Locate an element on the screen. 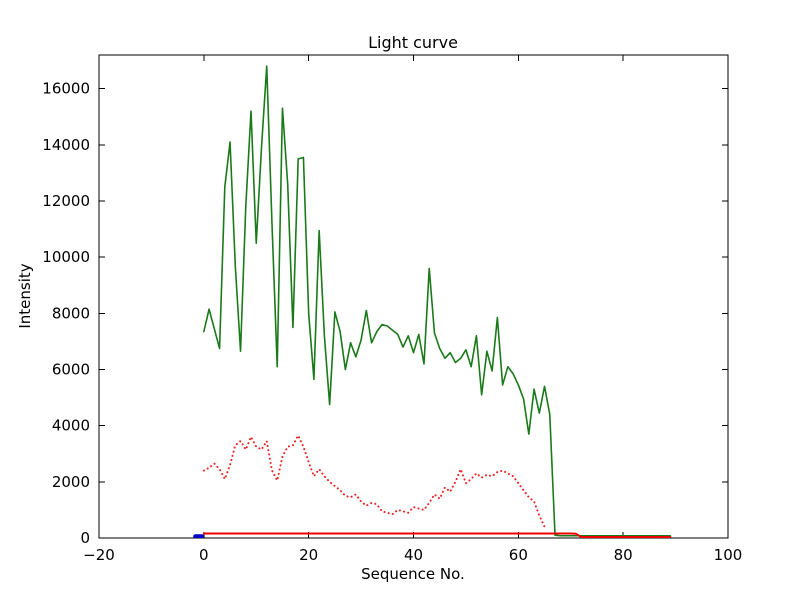 The image size is (800, 600). y-tick-label: 4000 is located at coordinates (71, 426).